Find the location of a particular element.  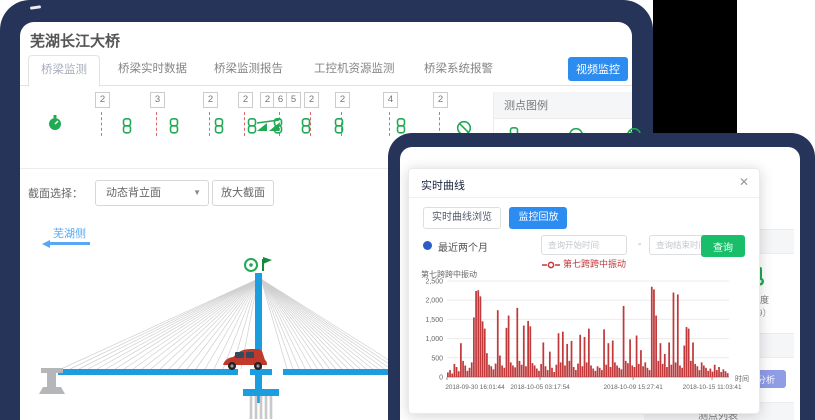

svg-text: 2,500 is located at coordinates (434, 282).